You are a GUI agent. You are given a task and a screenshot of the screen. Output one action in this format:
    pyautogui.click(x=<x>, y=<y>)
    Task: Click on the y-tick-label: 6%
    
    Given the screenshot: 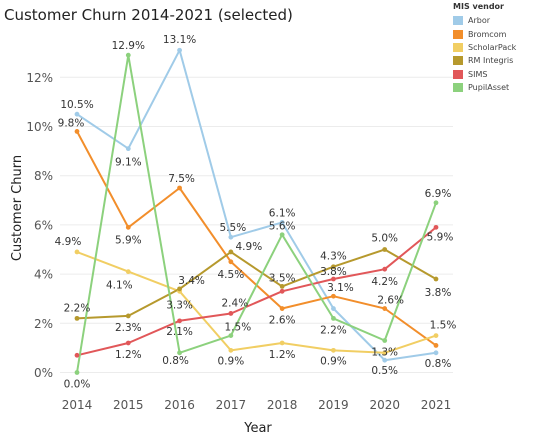 What is the action you would take?
    pyautogui.click(x=43, y=225)
    